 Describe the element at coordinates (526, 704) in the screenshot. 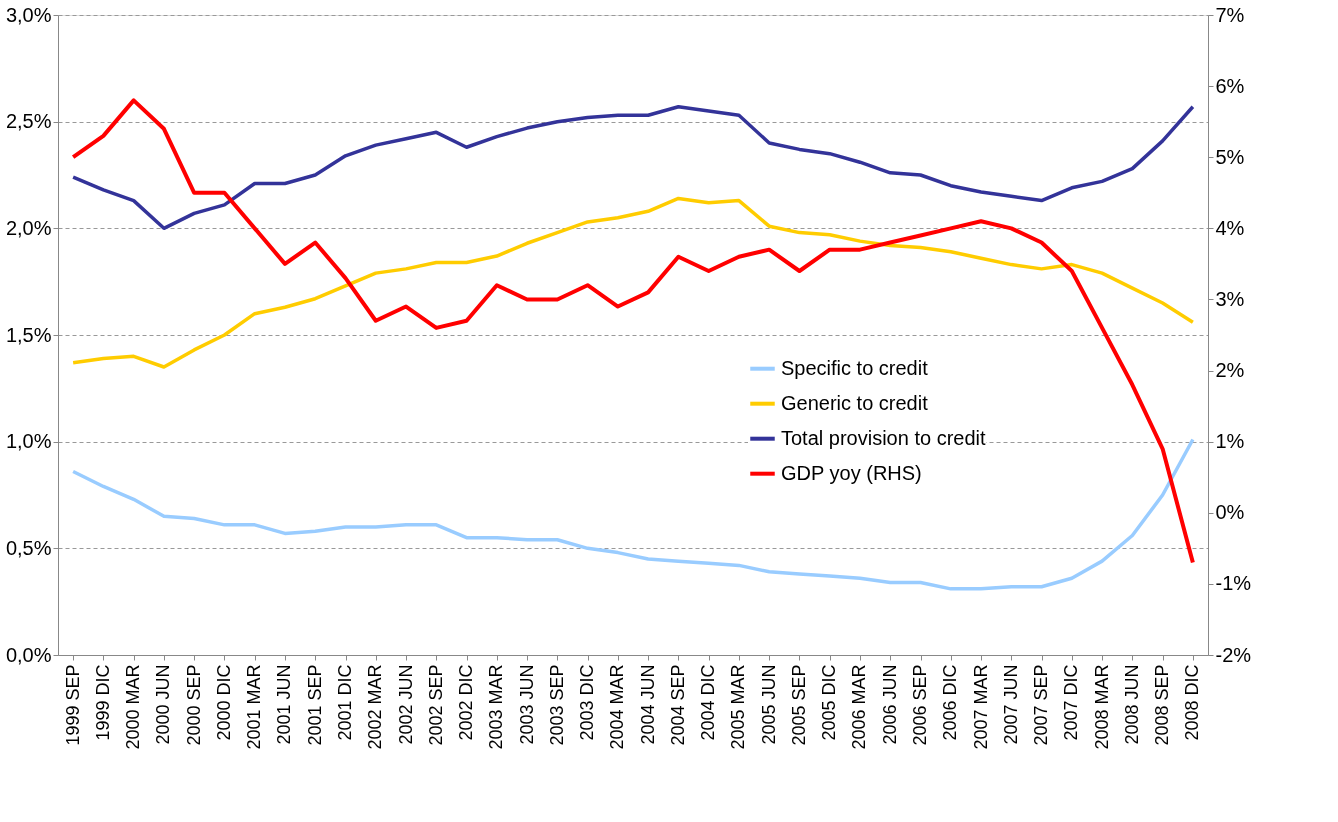

I see `x-tick-label: 2003 JUN` at that location.